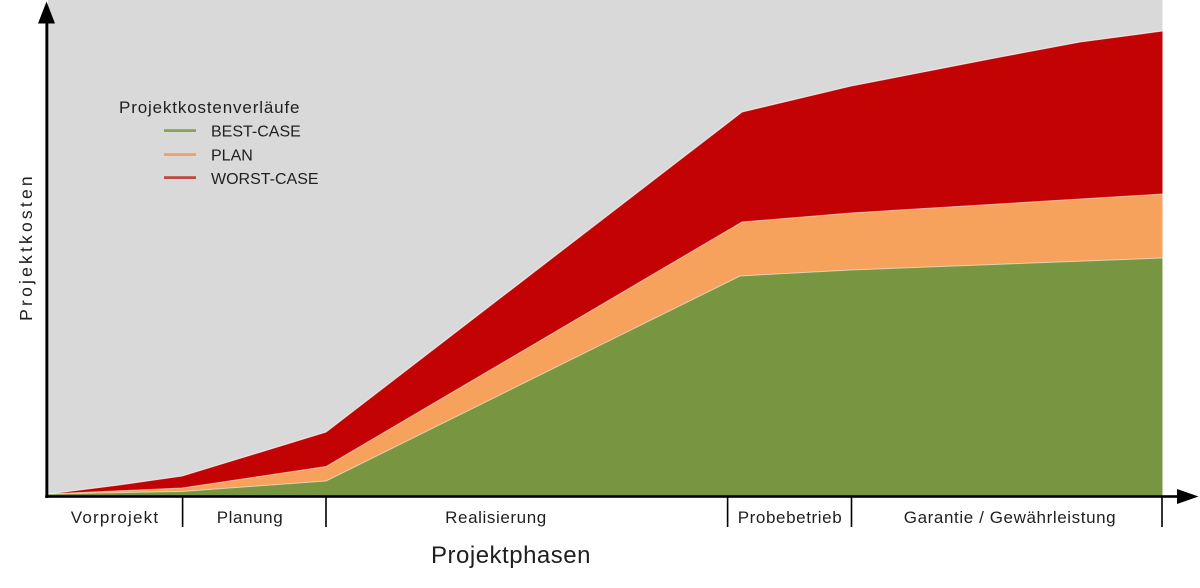 The height and width of the screenshot is (588, 1200). What do you see at coordinates (511, 555) in the screenshot?
I see `svg-text: Projektphasen` at bounding box center [511, 555].